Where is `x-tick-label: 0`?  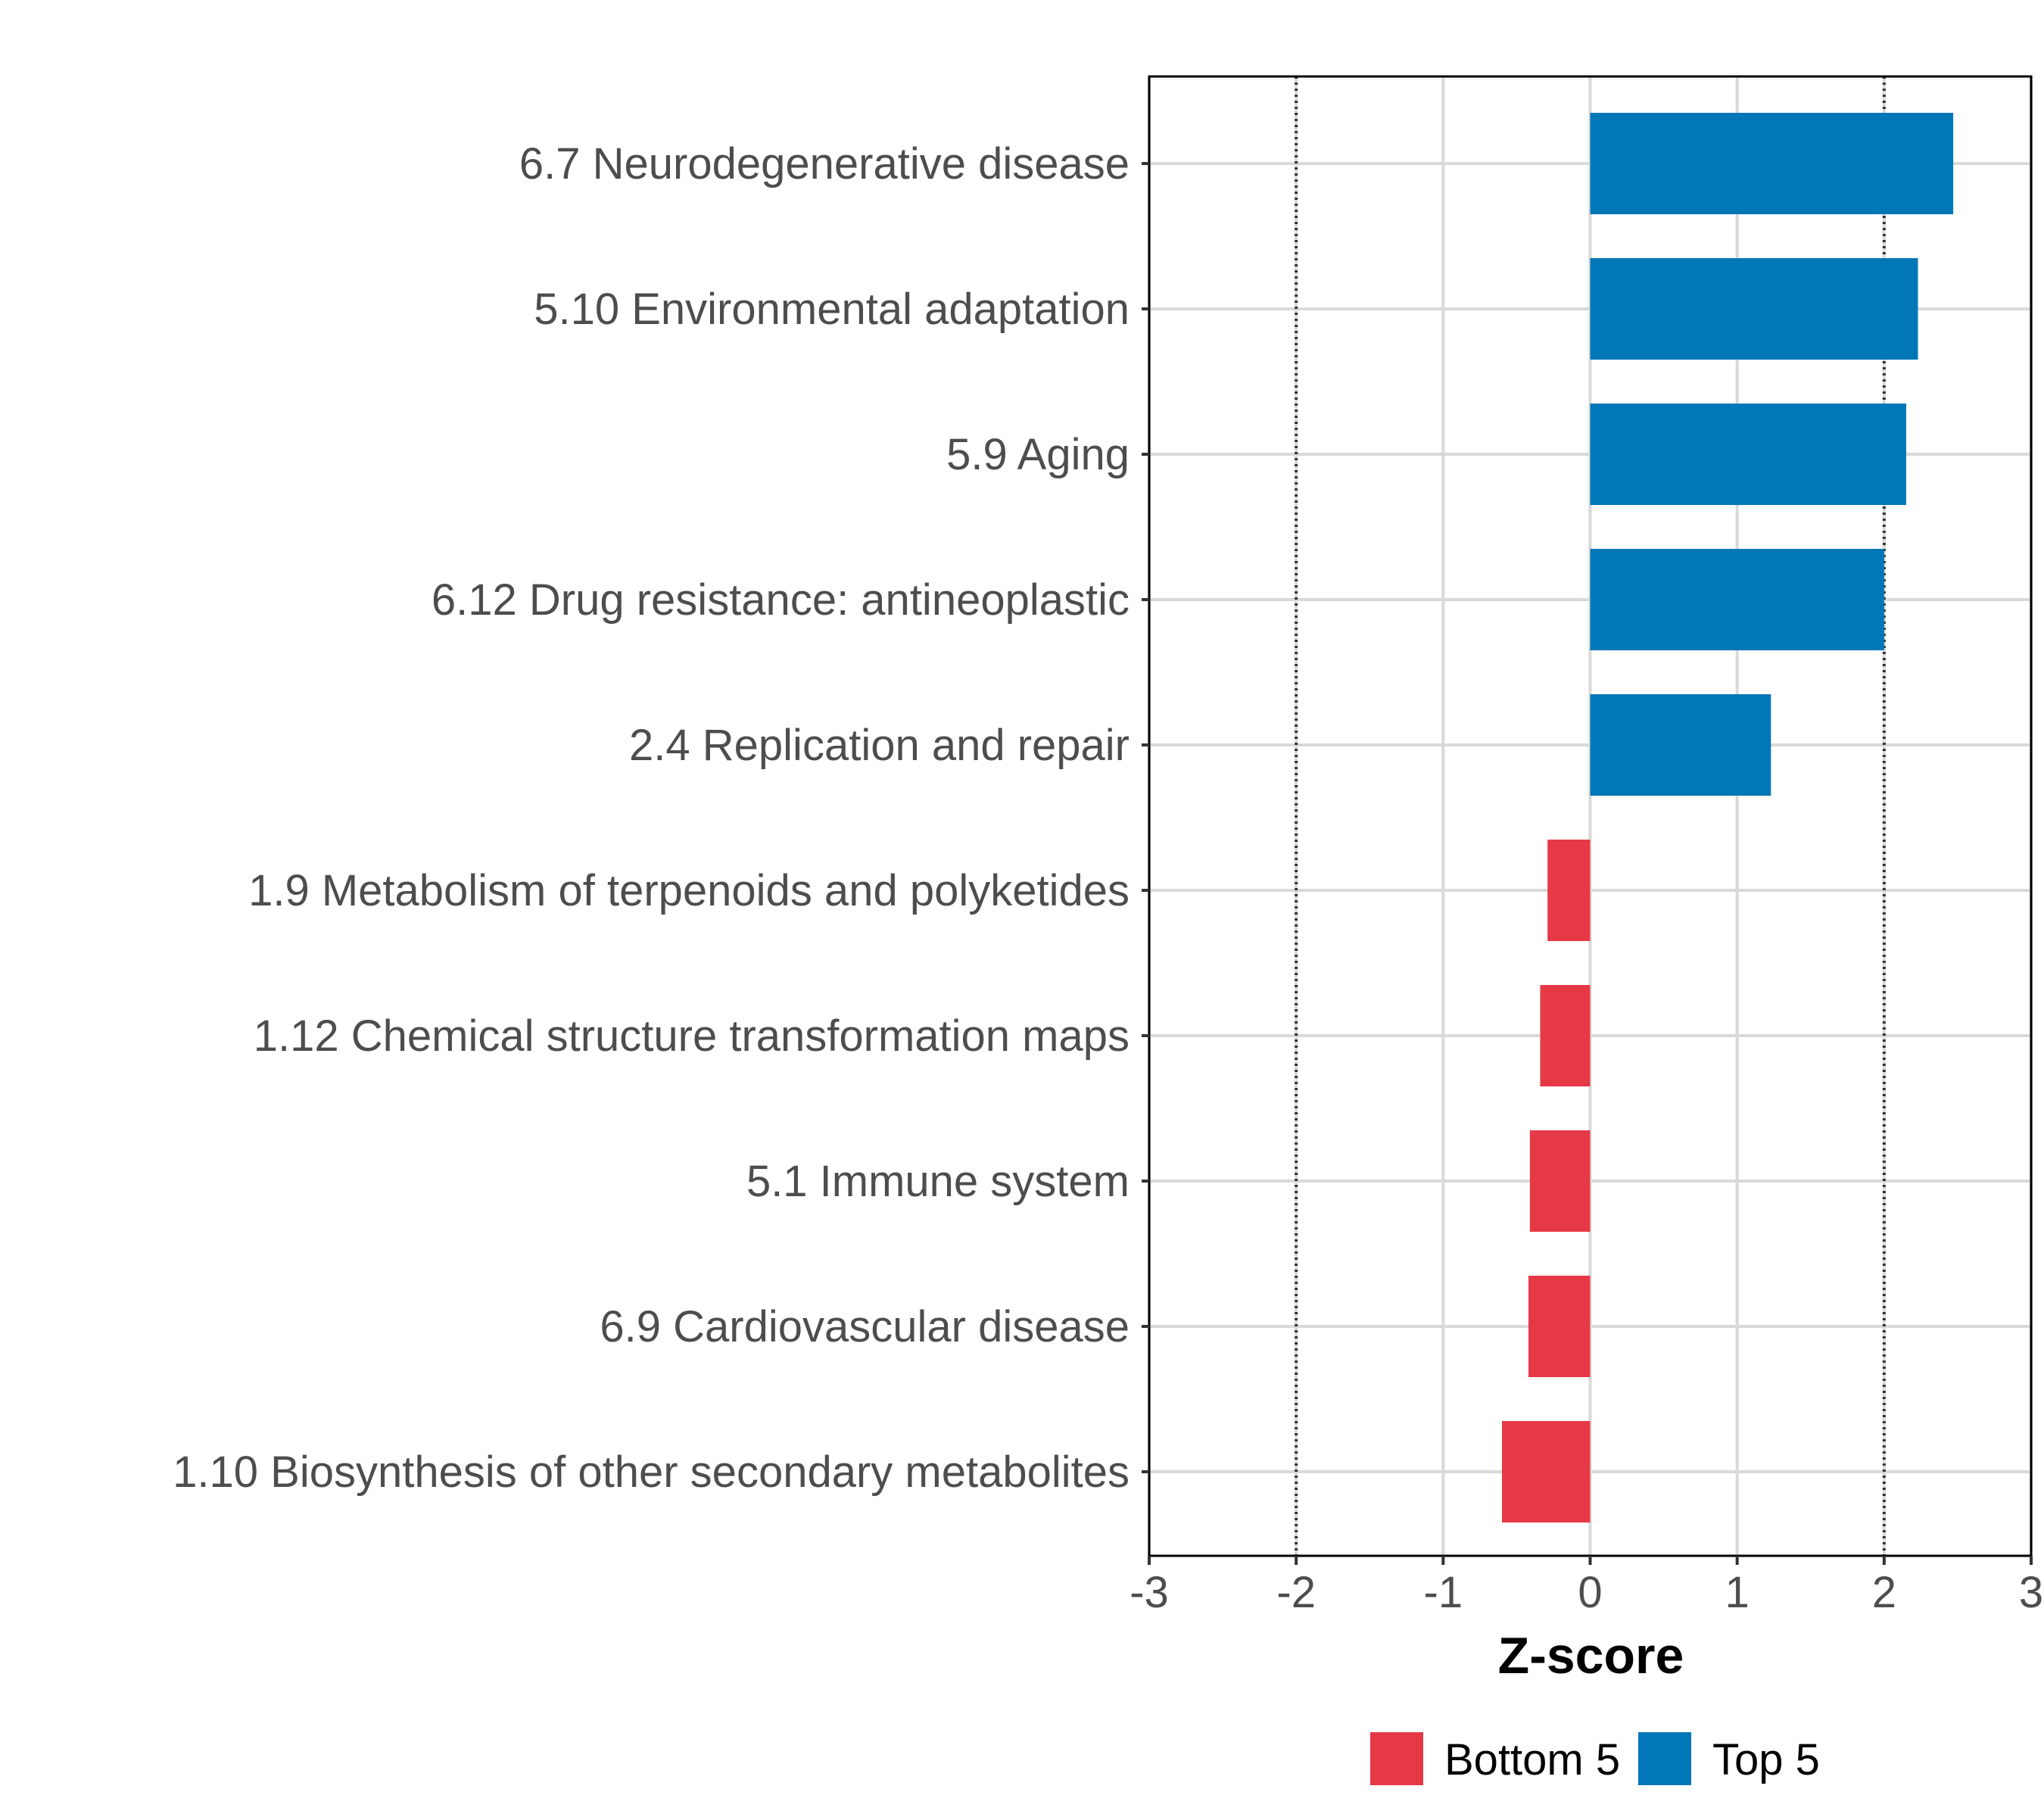
x-tick-label: 0 is located at coordinates (1590, 1592).